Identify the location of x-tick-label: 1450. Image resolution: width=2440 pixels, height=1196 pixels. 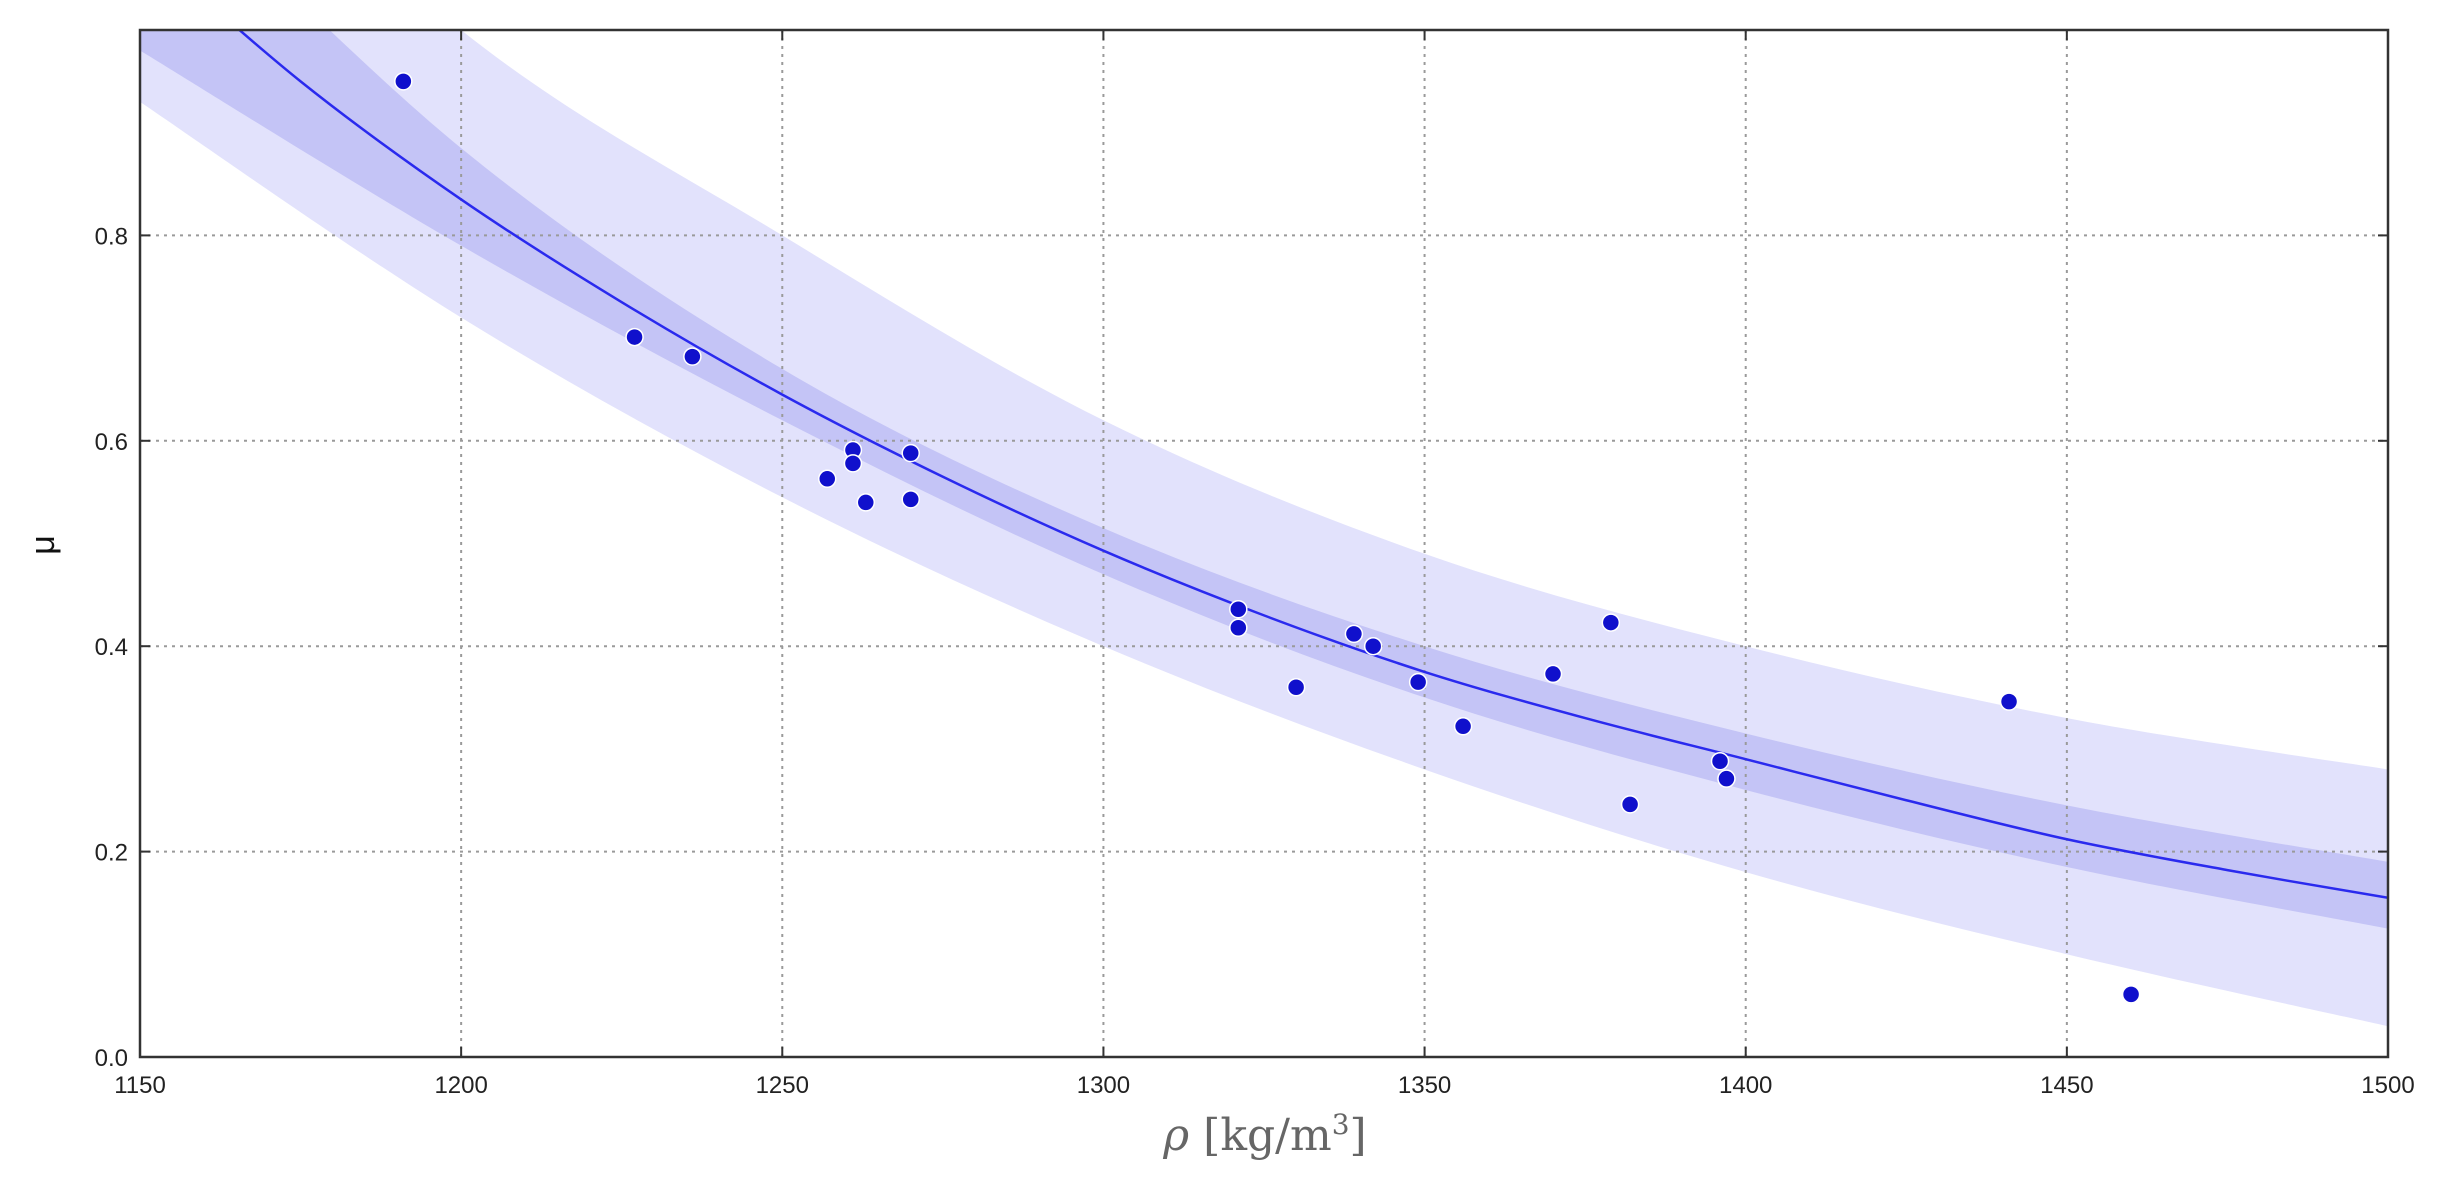
(2066, 1085).